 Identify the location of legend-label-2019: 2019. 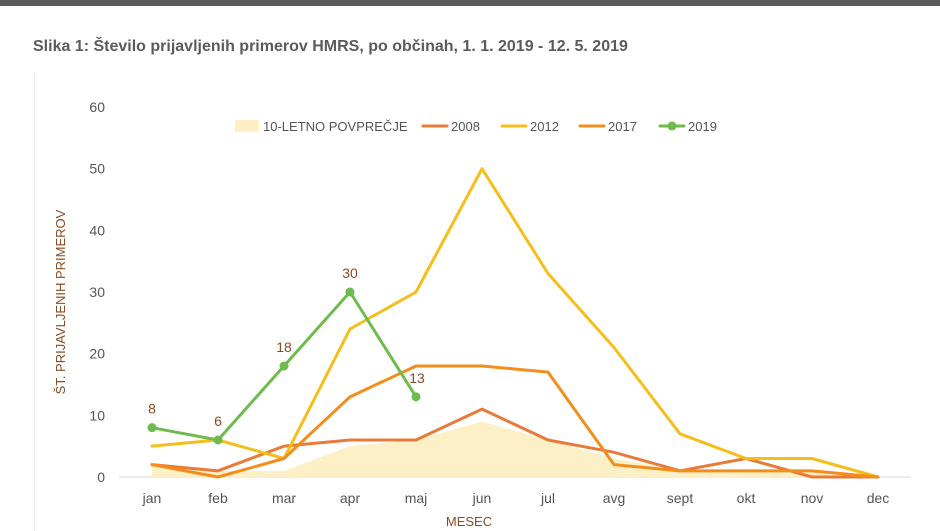
(702, 126).